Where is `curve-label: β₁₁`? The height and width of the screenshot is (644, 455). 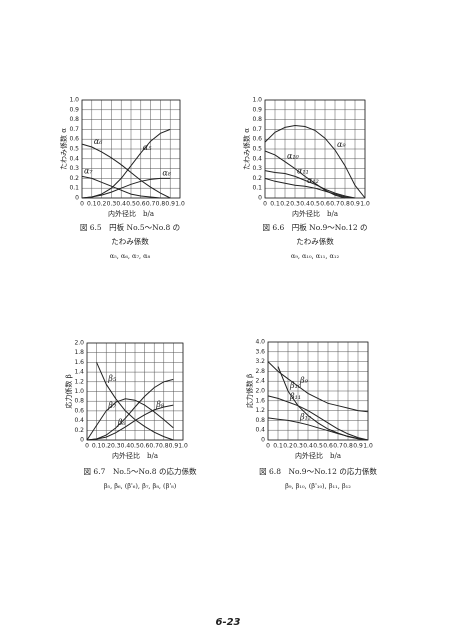 curve-label: β₁₁ is located at coordinates (295, 396).